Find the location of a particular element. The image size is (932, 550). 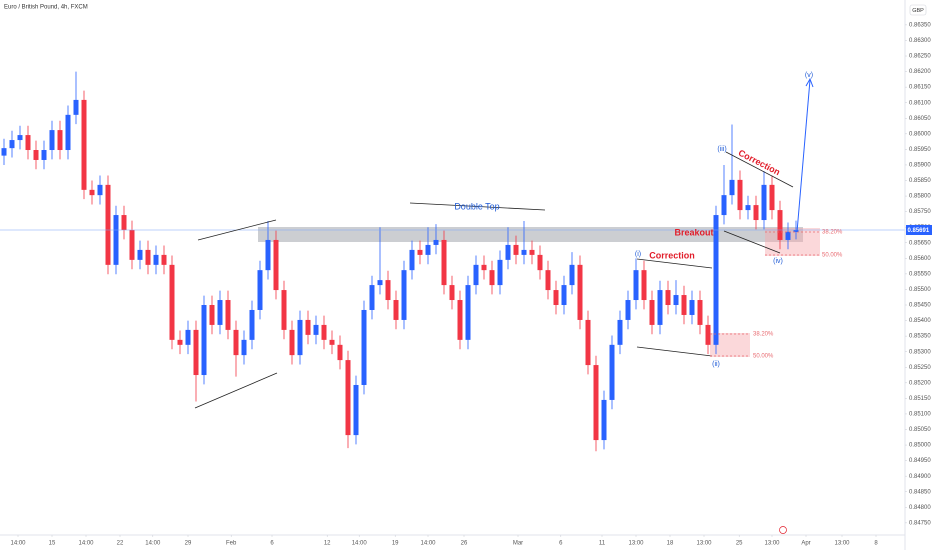

zones is located at coordinates (539, 292).